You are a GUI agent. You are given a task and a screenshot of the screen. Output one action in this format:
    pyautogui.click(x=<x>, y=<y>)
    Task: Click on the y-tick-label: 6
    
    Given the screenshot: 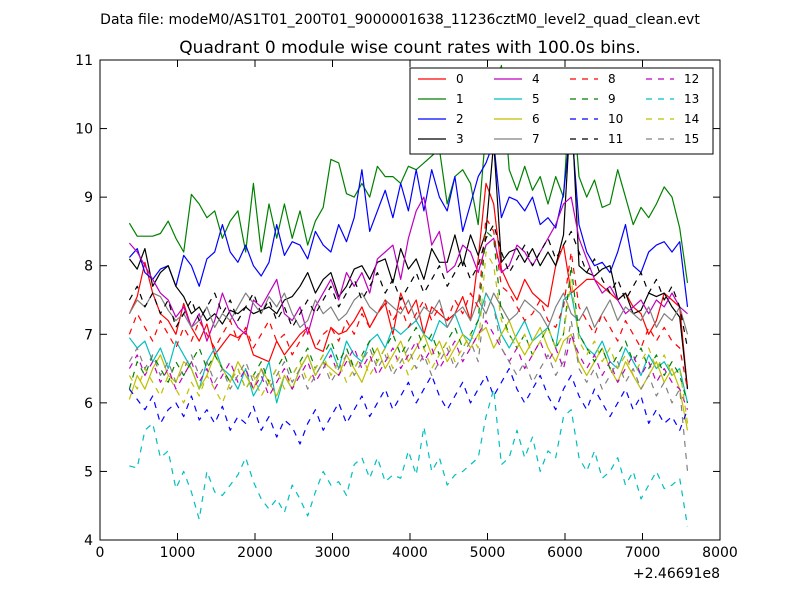 What is the action you would take?
    pyautogui.click(x=88, y=404)
    